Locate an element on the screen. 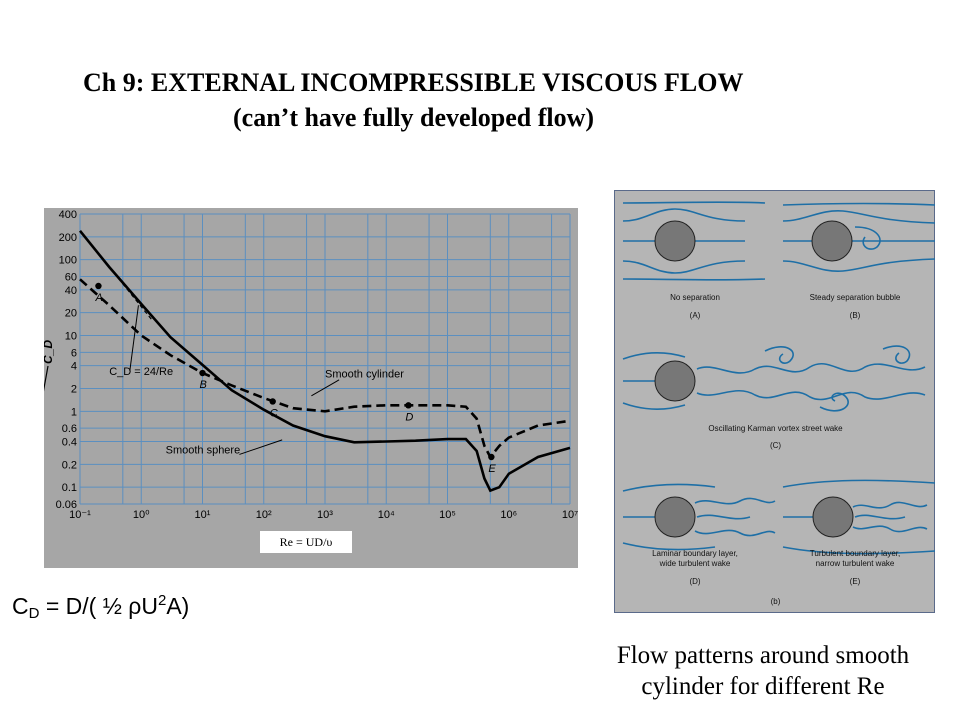 Image resolution: width=960 pixels, height=720 pixels. caption-separation-bubble: Steady separation bubble is located at coordinates (855, 297).